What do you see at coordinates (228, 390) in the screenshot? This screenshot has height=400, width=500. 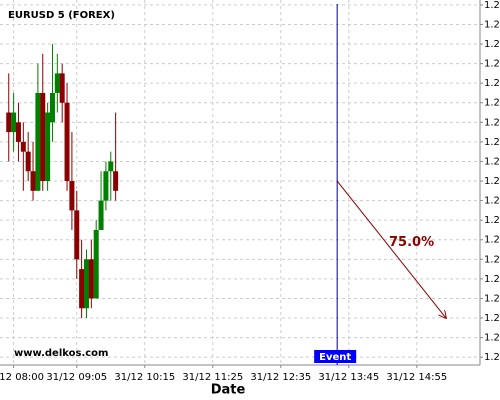 I see `x-axis-label: Date` at bounding box center [228, 390].